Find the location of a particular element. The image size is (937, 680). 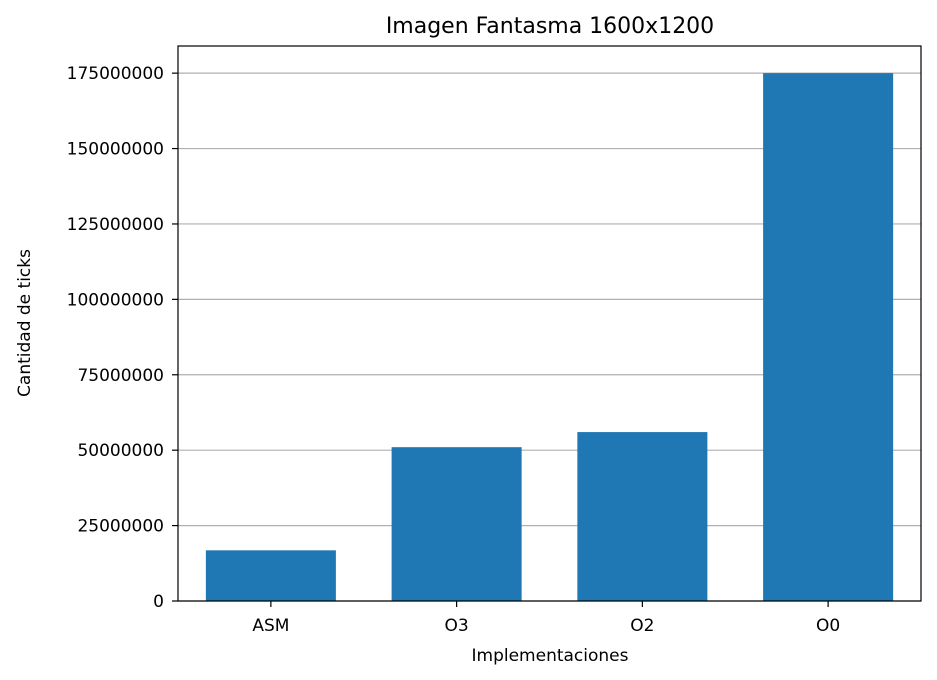

y-tick-label: 125000000 is located at coordinates (115, 225).